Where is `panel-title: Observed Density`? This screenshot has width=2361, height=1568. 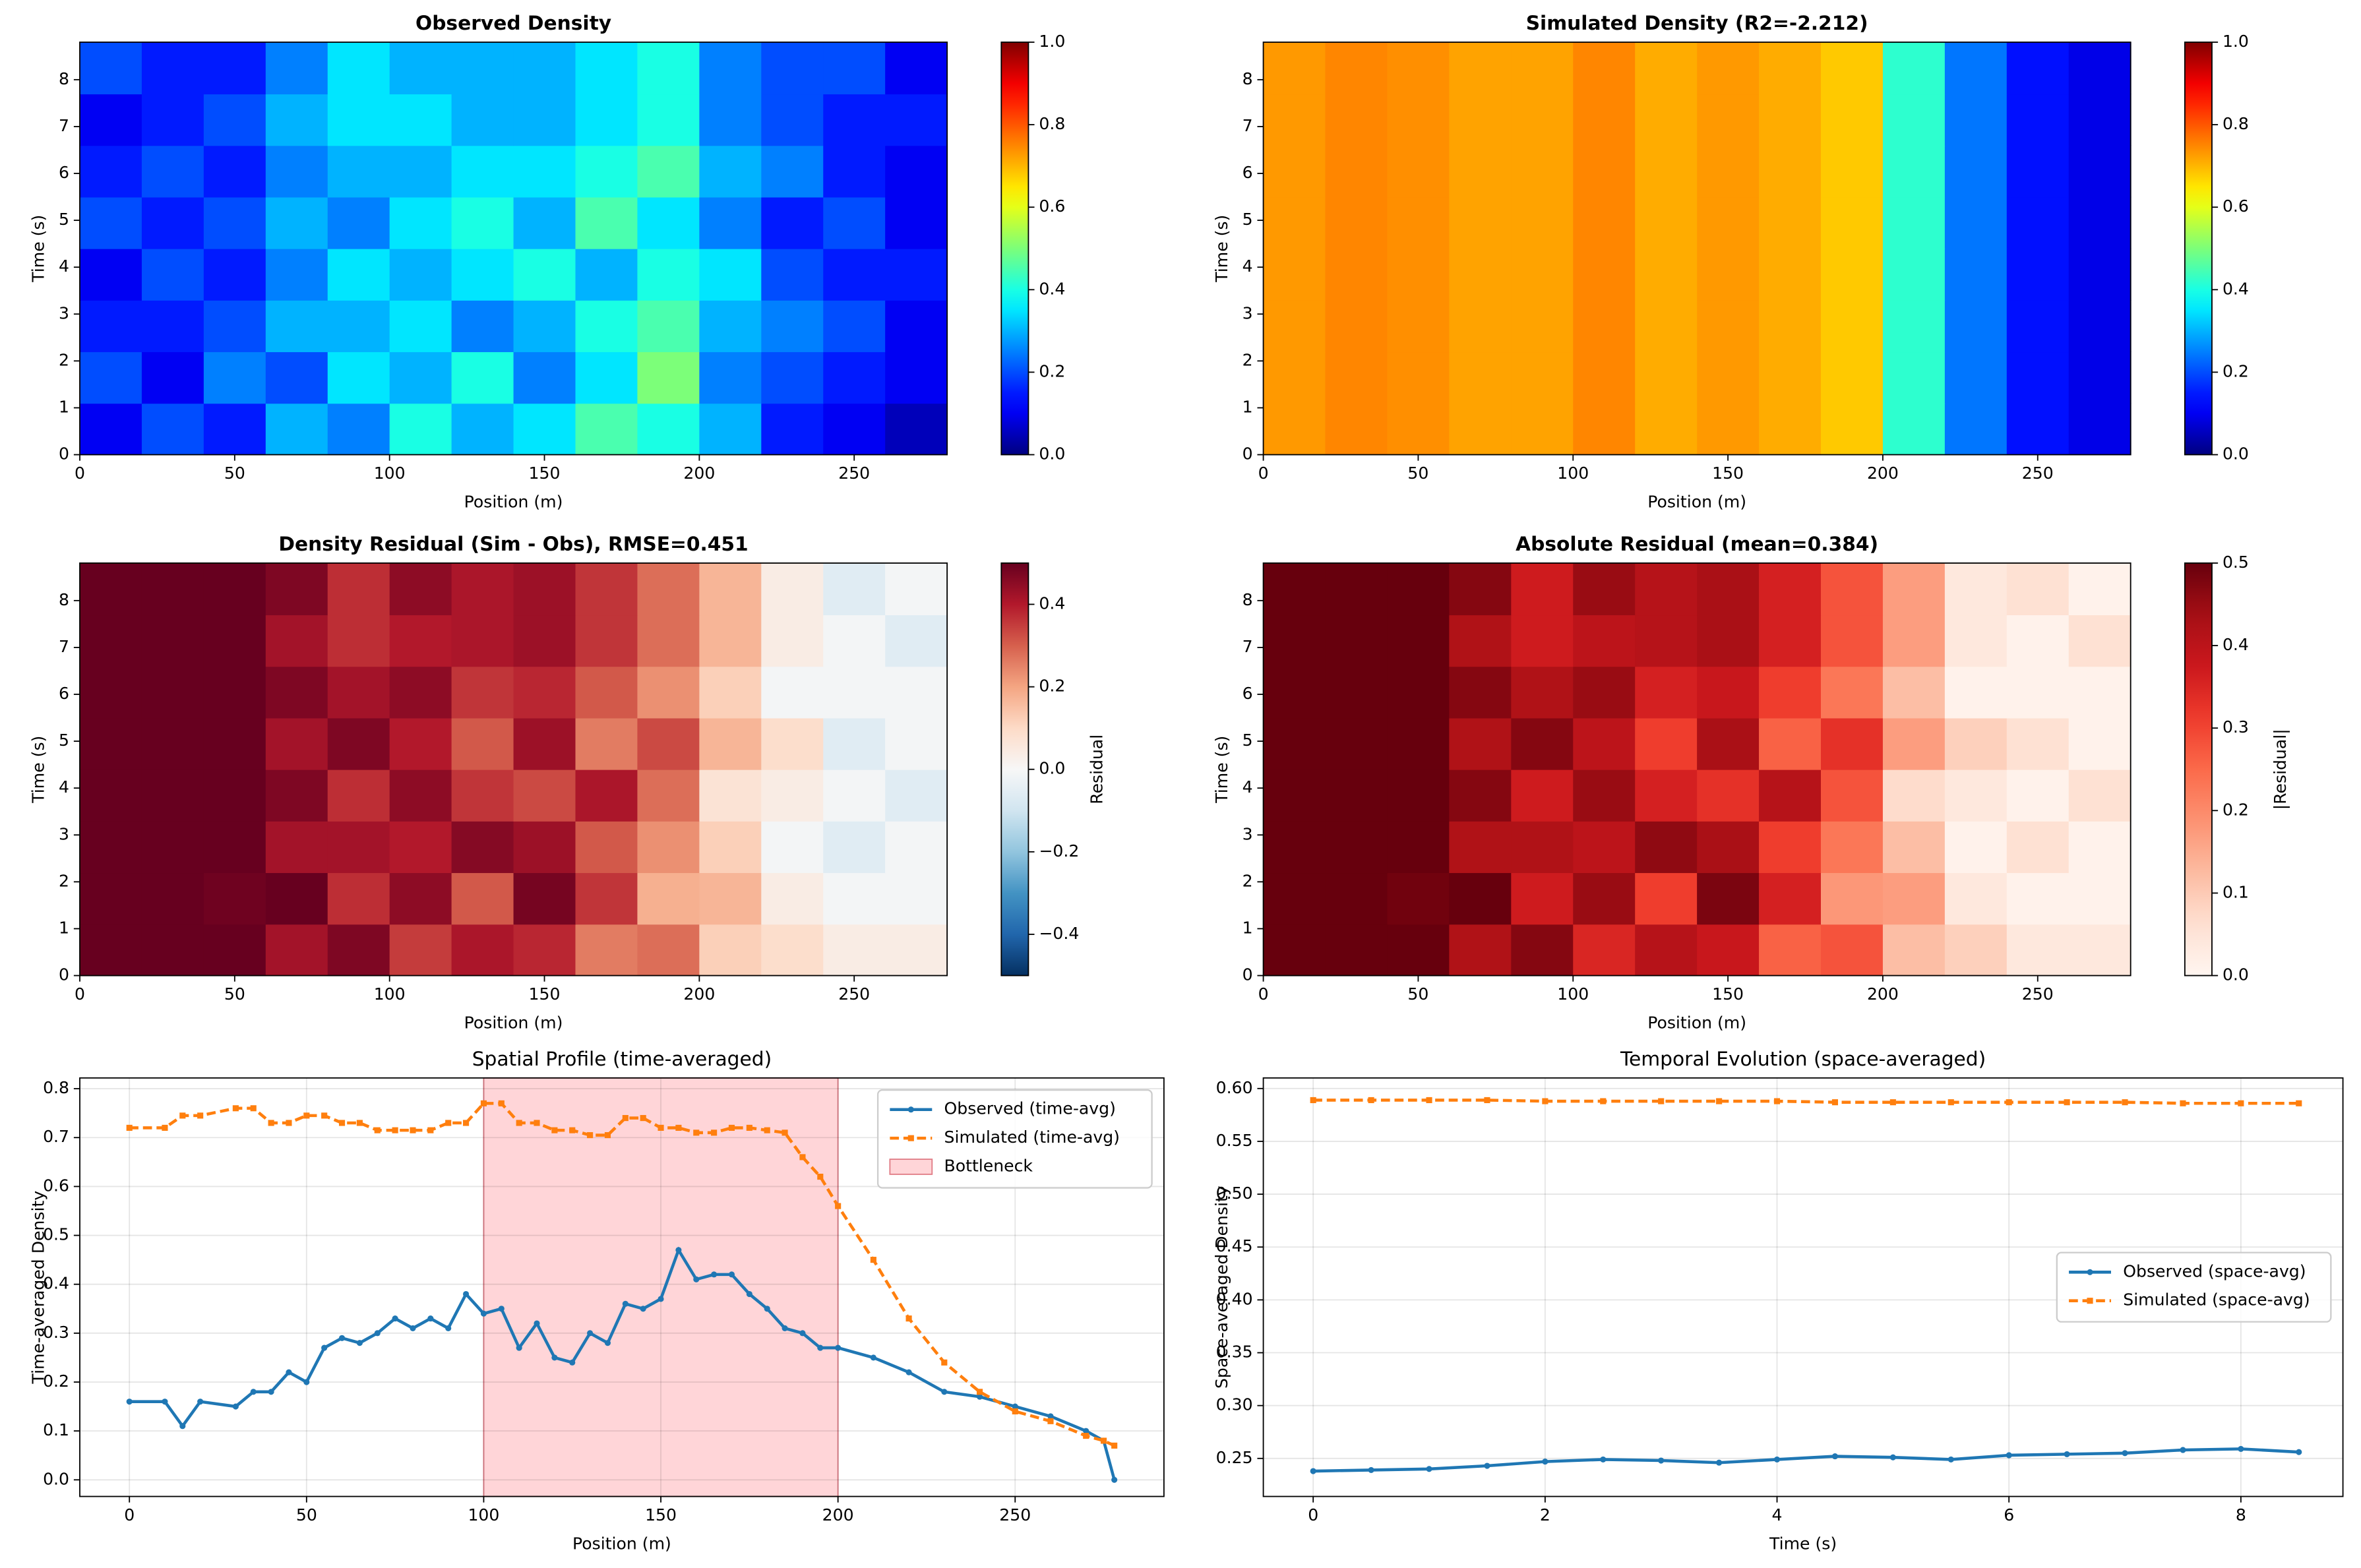 panel-title: Observed Density is located at coordinates (513, 22).